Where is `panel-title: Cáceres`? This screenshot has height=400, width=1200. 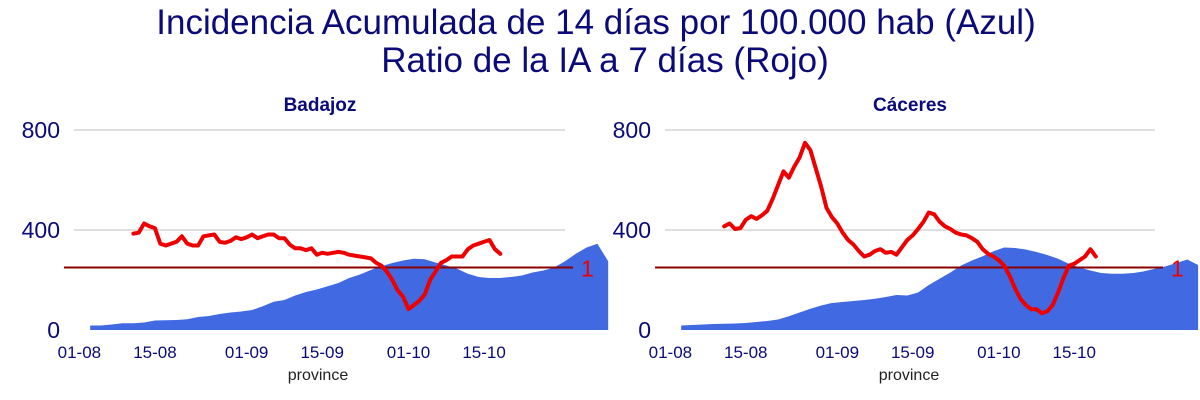 panel-title: Cáceres is located at coordinates (910, 105).